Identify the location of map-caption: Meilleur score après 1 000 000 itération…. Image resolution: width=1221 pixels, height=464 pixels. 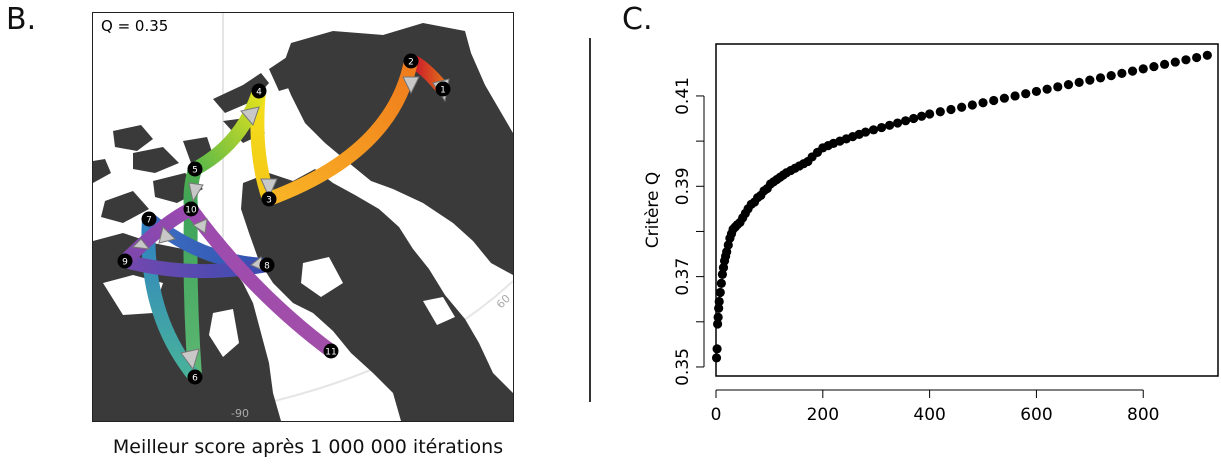
(308, 447).